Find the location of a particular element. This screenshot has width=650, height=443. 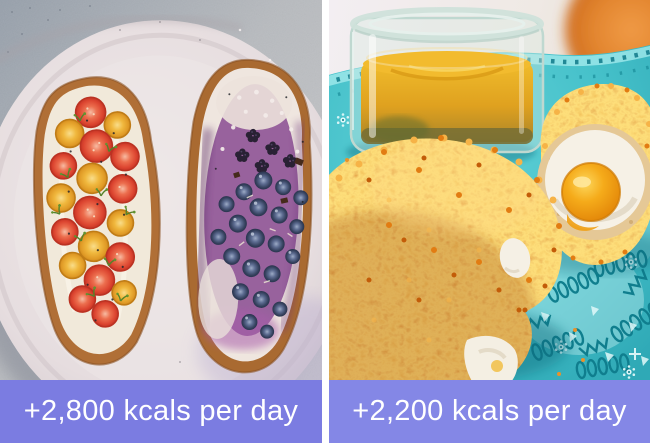

caption-text-left: +2,800 kcals per day is located at coordinates (161, 411).